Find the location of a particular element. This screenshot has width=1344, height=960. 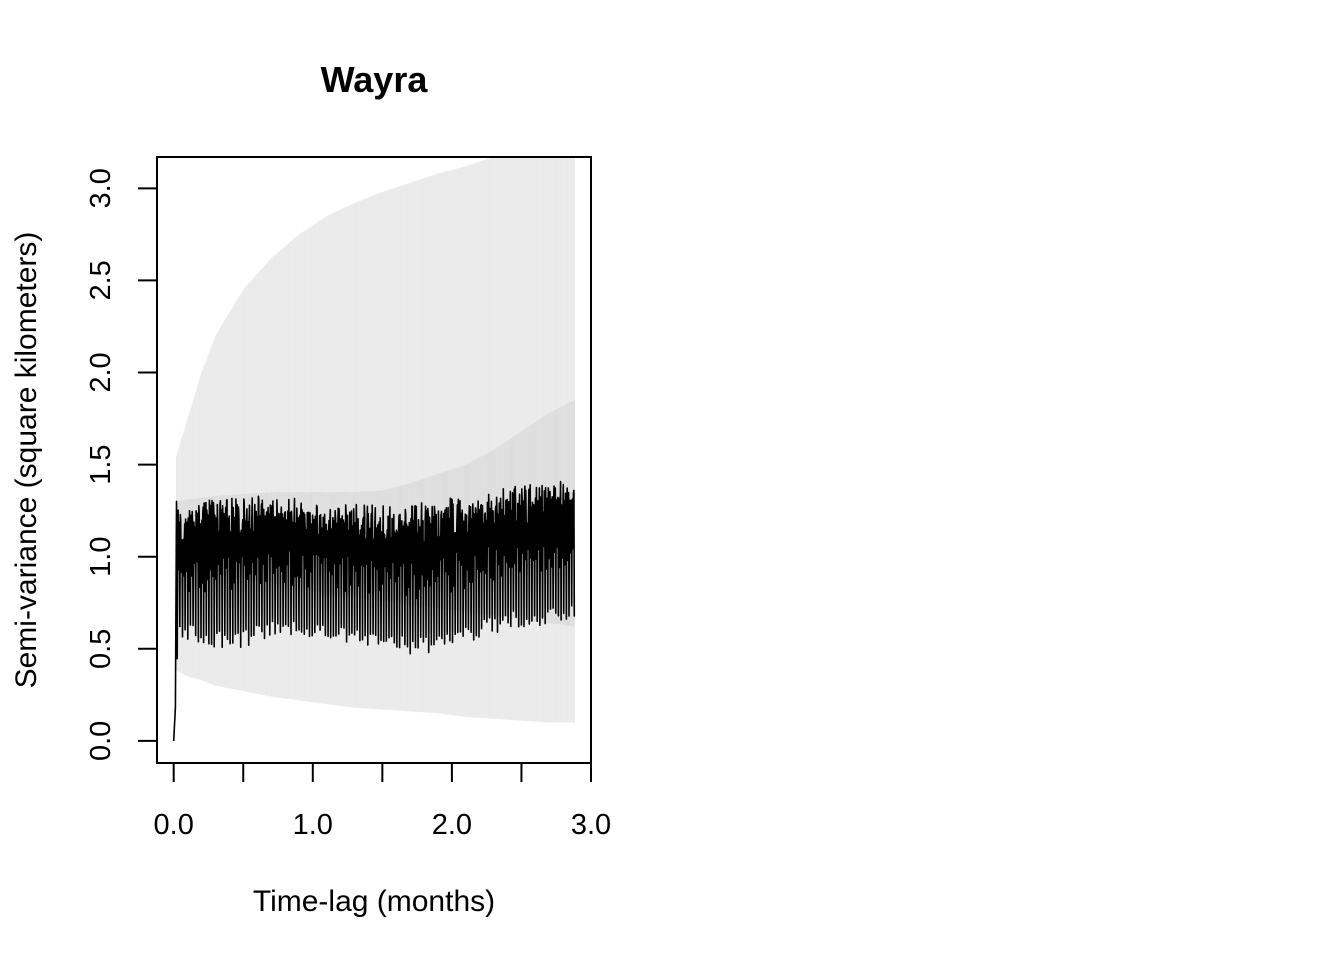

x-tick-label: 0.0 is located at coordinates (174, 825).